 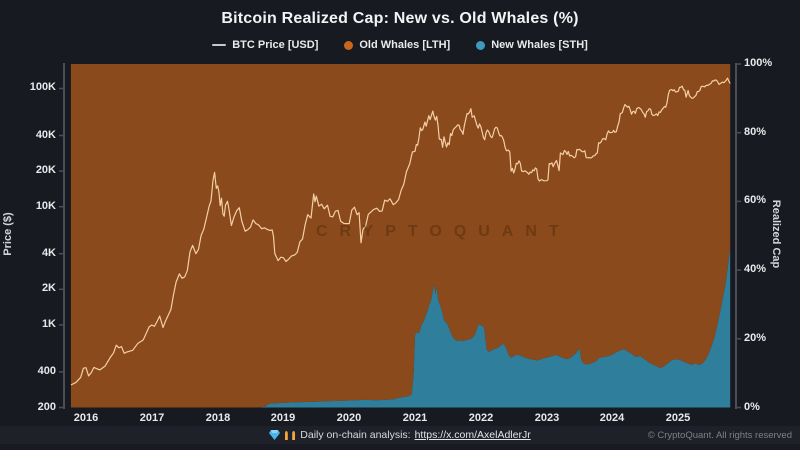 I want to click on year-tick-label: 2016, so click(x=86, y=418).